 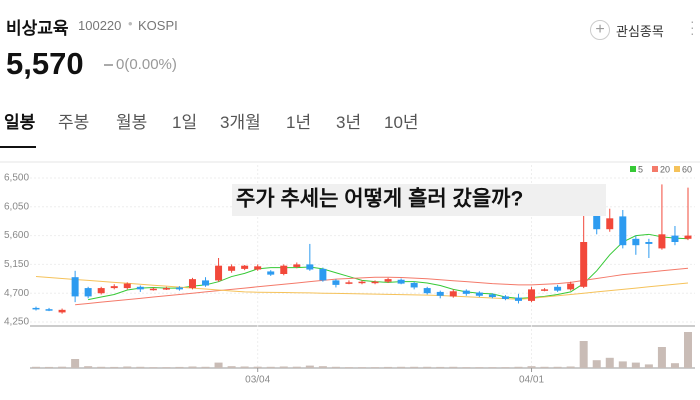 What do you see at coordinates (401, 122) in the screenshot?
I see `tab: 10년` at bounding box center [401, 122].